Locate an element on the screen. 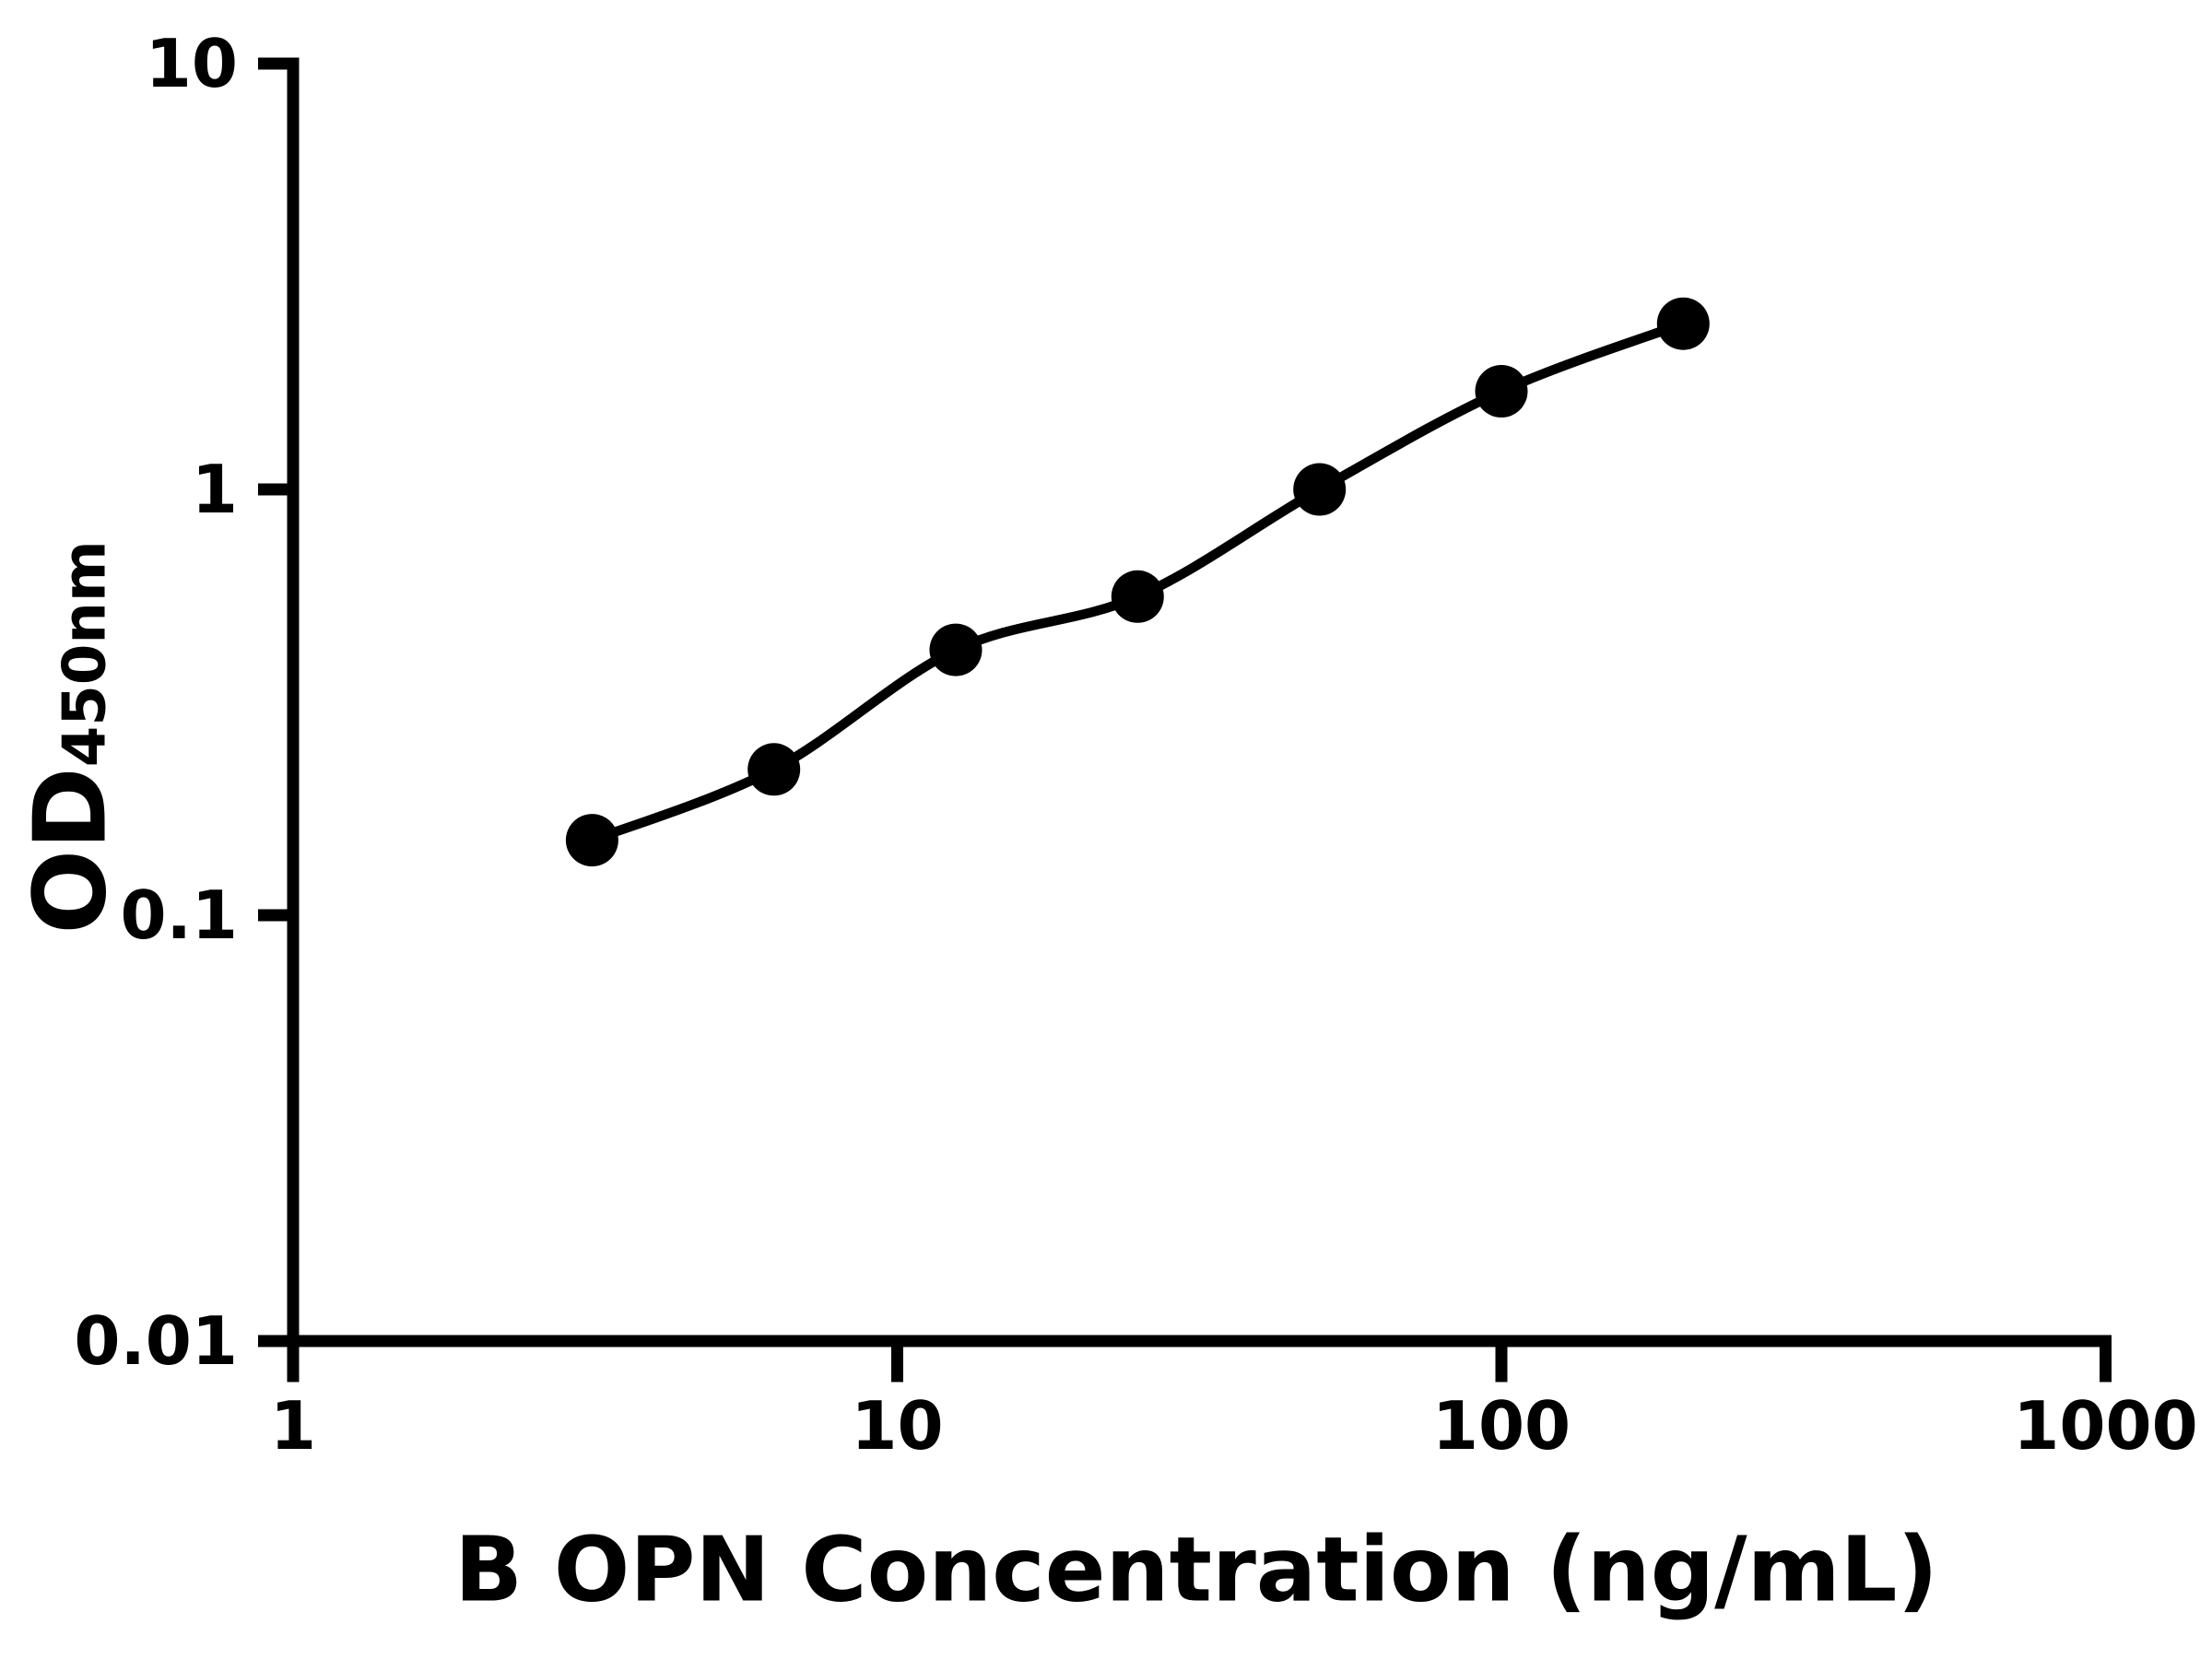 This screenshot has width=2212, height=1659. data-point-6.25 is located at coordinates (774, 769).